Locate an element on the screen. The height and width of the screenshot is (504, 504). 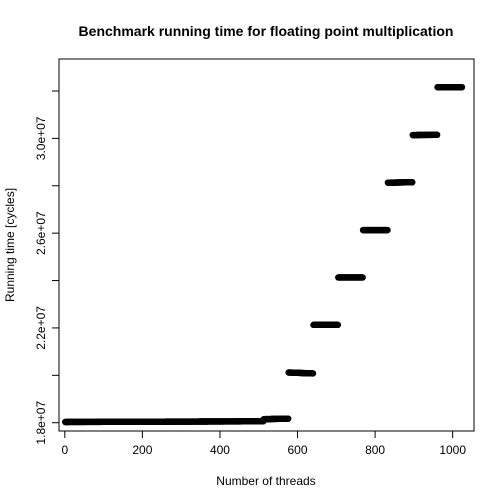
y-tick-label: 1.8e+07 is located at coordinates (41, 423).